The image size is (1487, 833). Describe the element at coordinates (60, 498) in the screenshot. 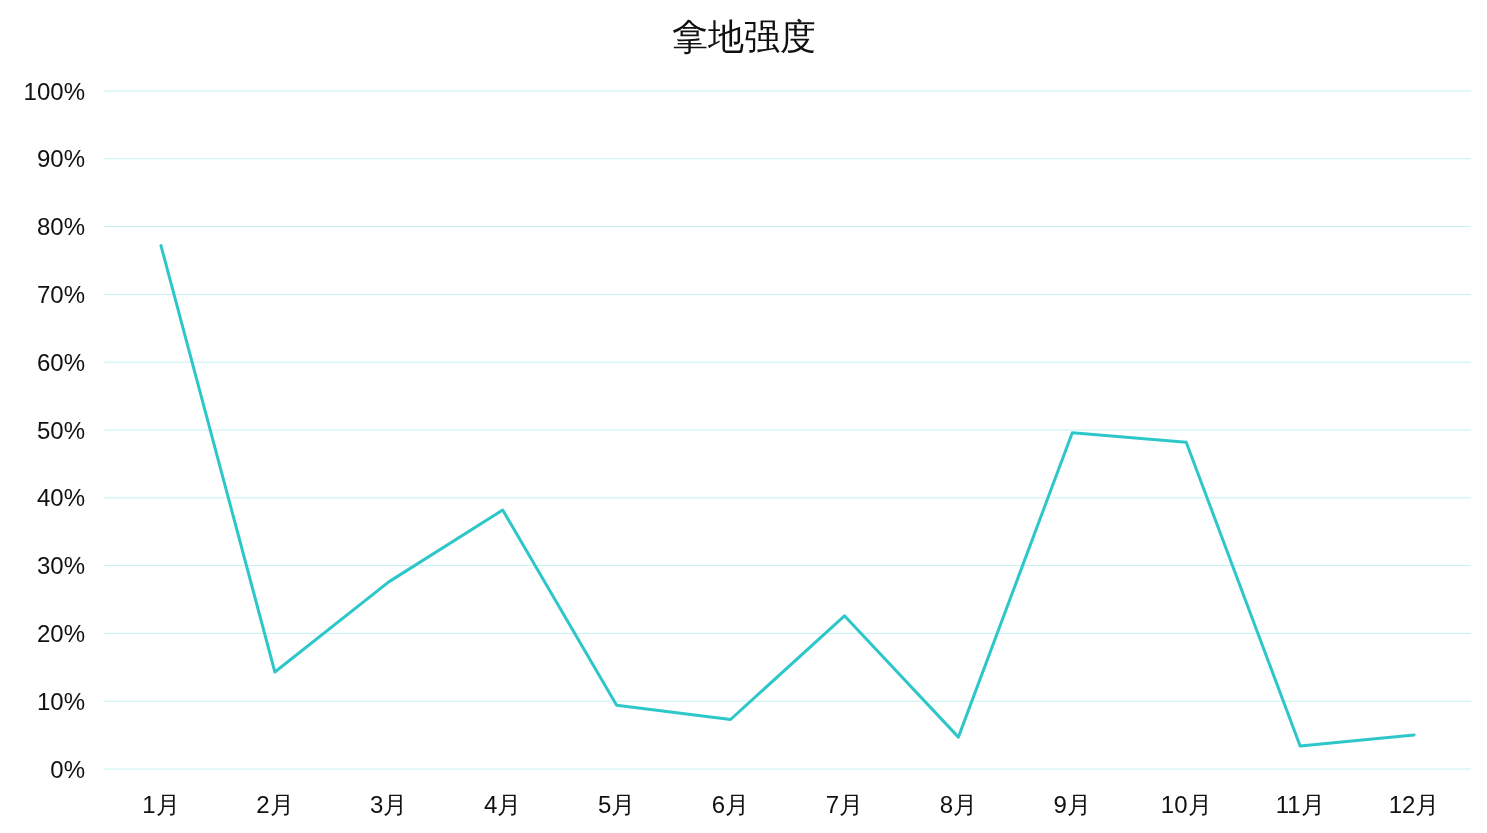

I see `y-tick-label: 40%` at that location.